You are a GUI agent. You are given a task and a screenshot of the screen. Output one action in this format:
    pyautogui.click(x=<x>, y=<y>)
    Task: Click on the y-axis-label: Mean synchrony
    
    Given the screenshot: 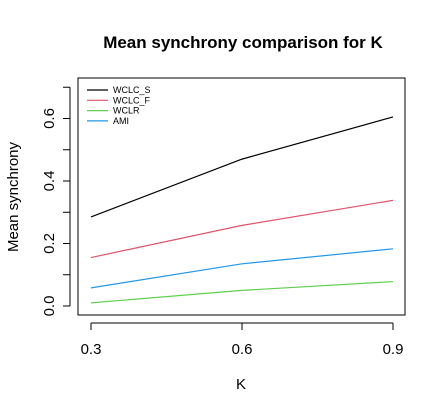 What is the action you would take?
    pyautogui.click(x=13, y=196)
    